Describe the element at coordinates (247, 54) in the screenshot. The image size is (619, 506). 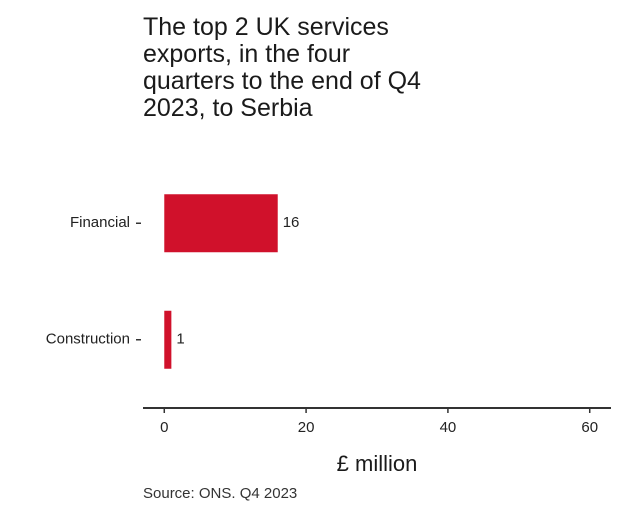
I see `chart-title-line: exports, in the four` at that location.